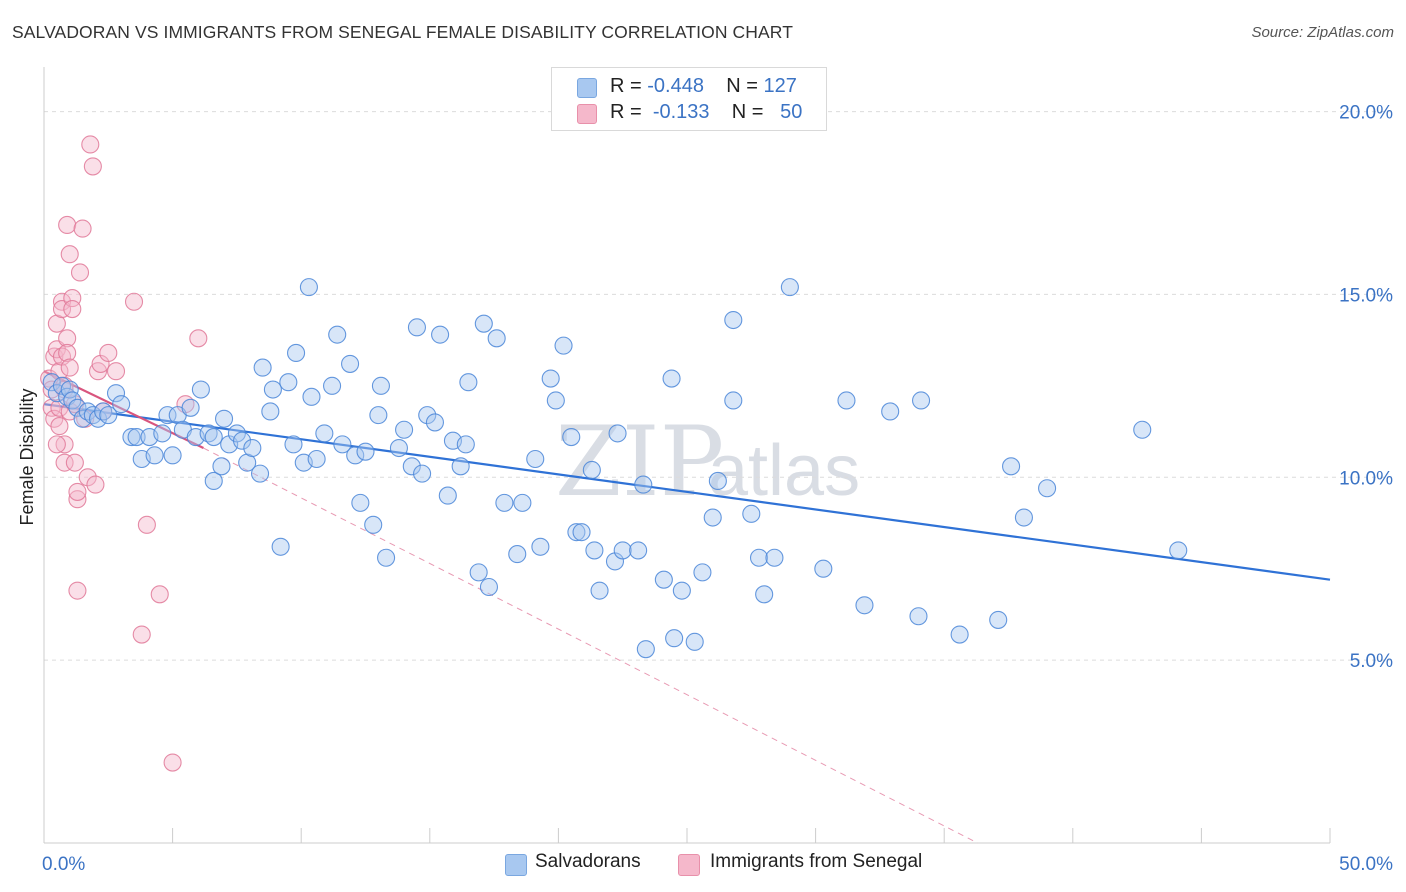 This screenshot has width=1406, height=892. Describe the element at coordinates (516, 865) in the screenshot. I see `bottom-legend-swatch-blue` at that location.